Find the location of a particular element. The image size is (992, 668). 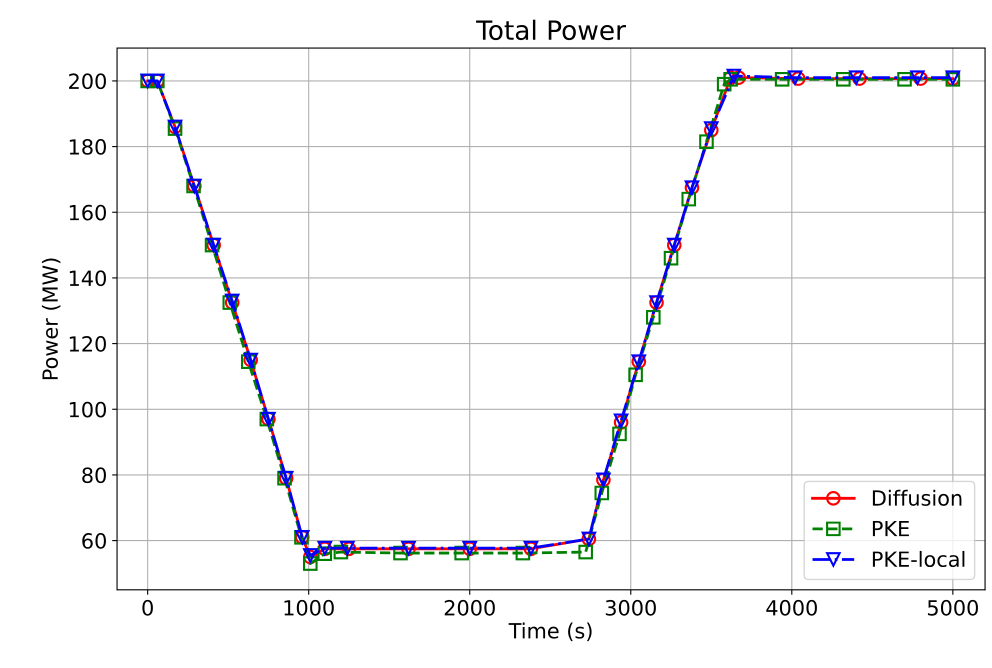

y-tick-label: 200 is located at coordinates (87, 81).